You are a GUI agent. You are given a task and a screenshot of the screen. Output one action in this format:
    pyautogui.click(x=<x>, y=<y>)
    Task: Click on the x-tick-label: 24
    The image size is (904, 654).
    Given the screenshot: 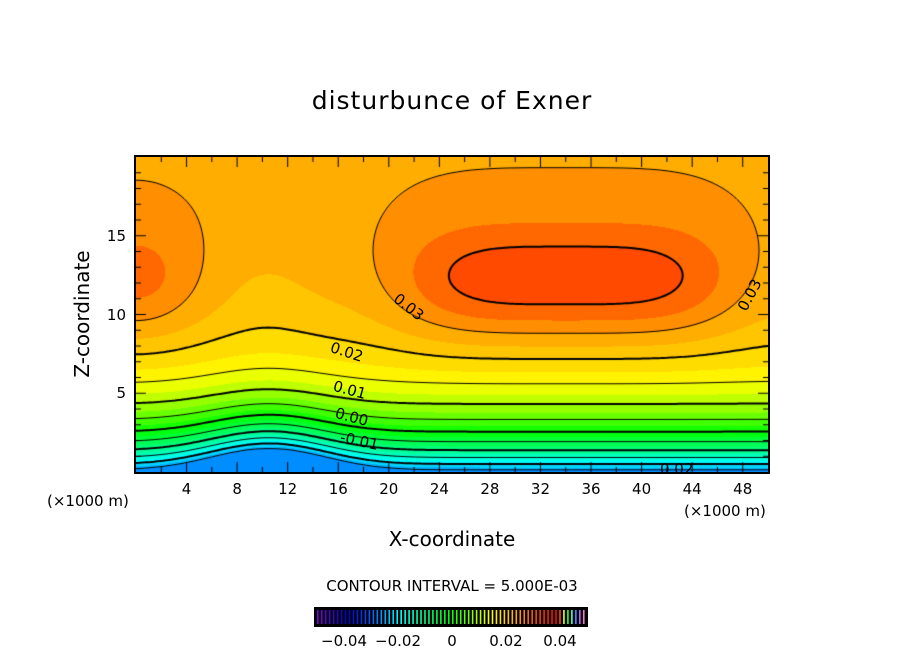 What is the action you would take?
    pyautogui.click(x=439, y=489)
    